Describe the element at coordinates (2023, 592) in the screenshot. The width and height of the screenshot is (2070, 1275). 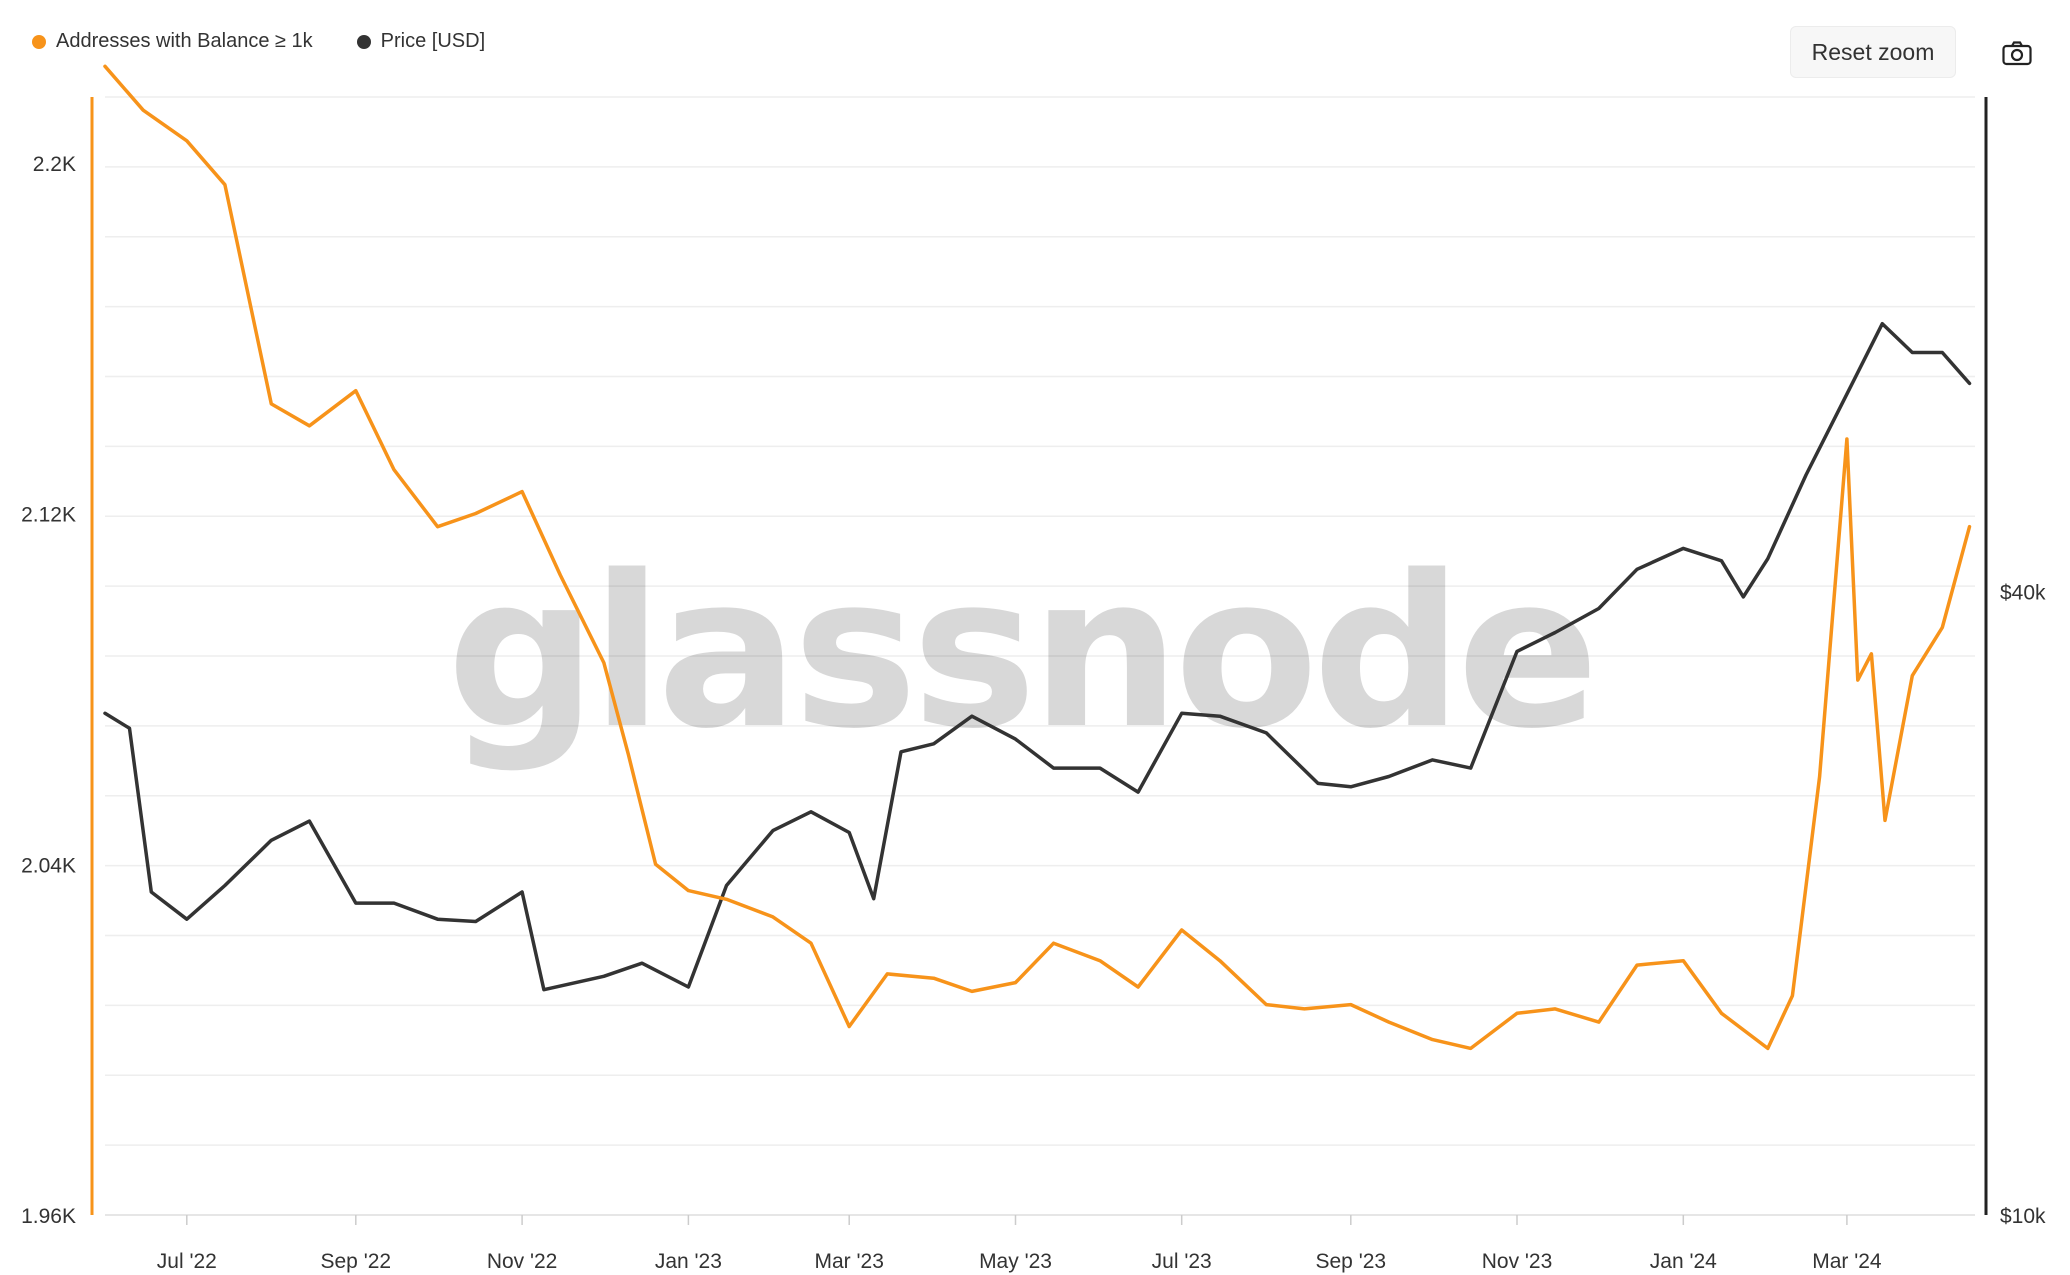
I see `y-right-tick-label: $40k` at that location.